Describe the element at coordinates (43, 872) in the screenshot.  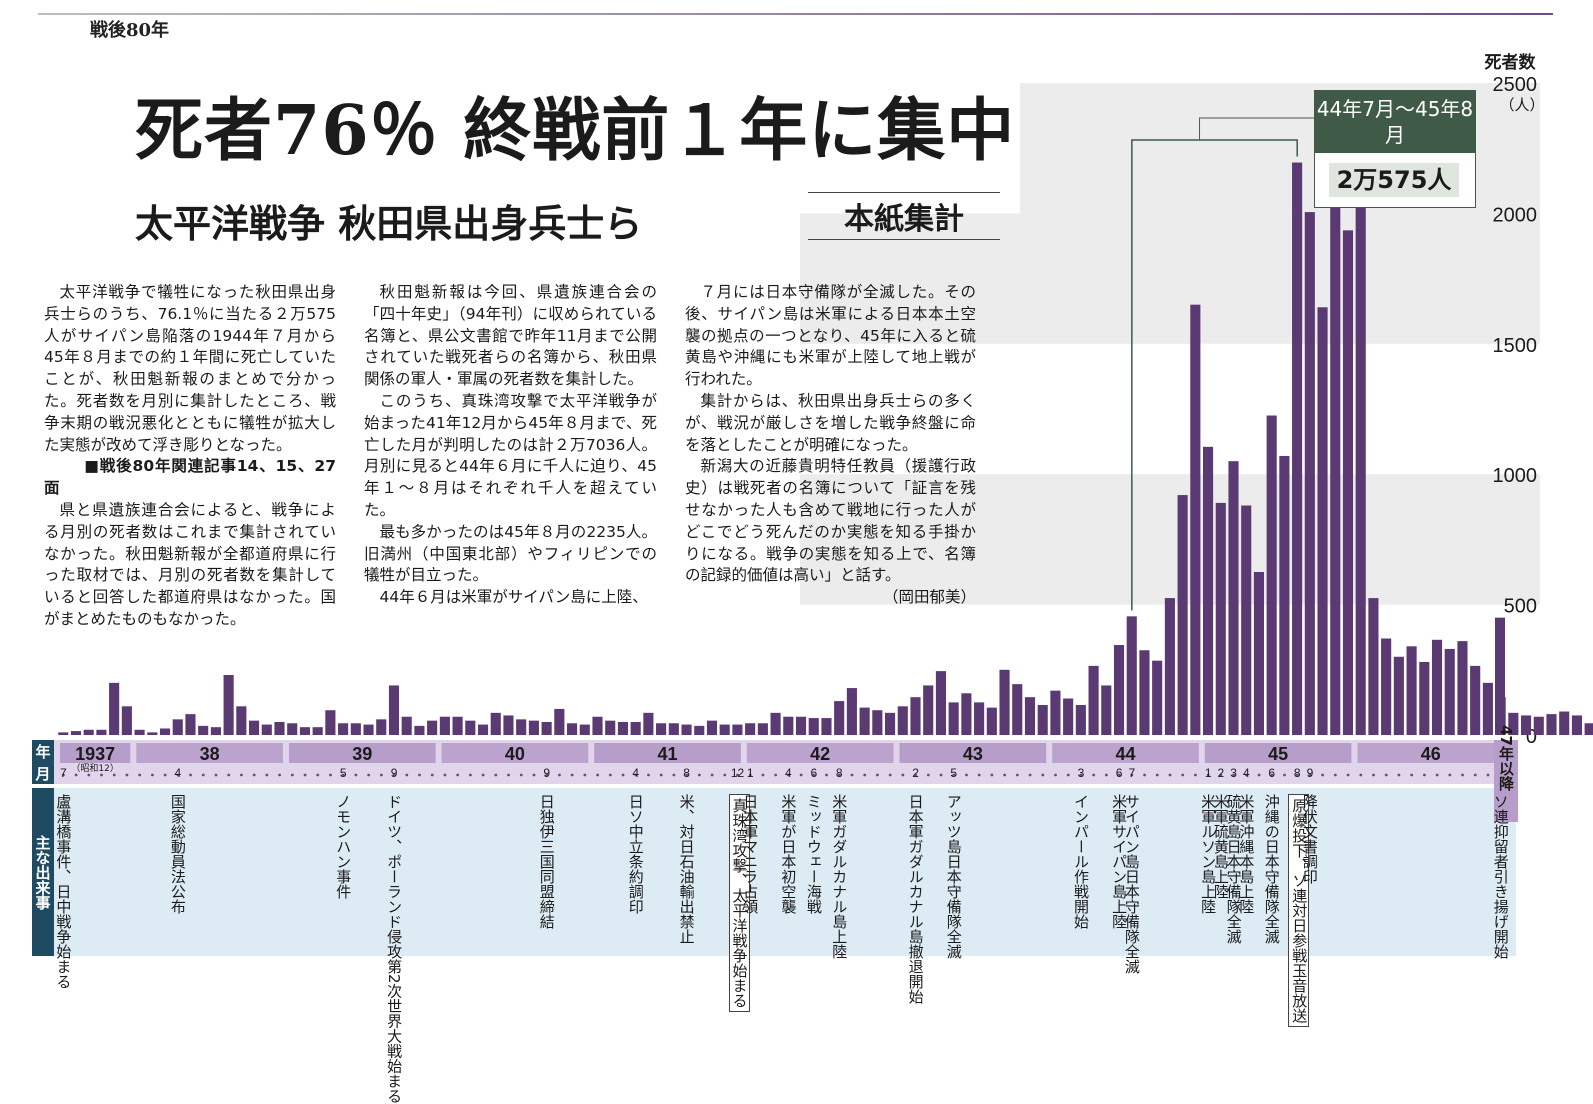
I see `events-label: 主な出来事` at that location.